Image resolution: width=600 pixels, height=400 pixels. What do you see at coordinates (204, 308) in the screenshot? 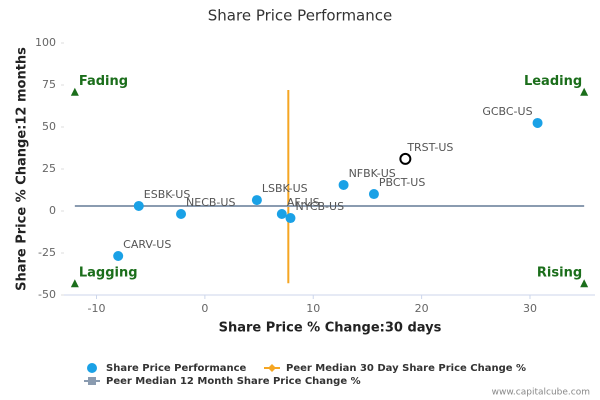
I see `x-tick-label: 0` at bounding box center [204, 308].